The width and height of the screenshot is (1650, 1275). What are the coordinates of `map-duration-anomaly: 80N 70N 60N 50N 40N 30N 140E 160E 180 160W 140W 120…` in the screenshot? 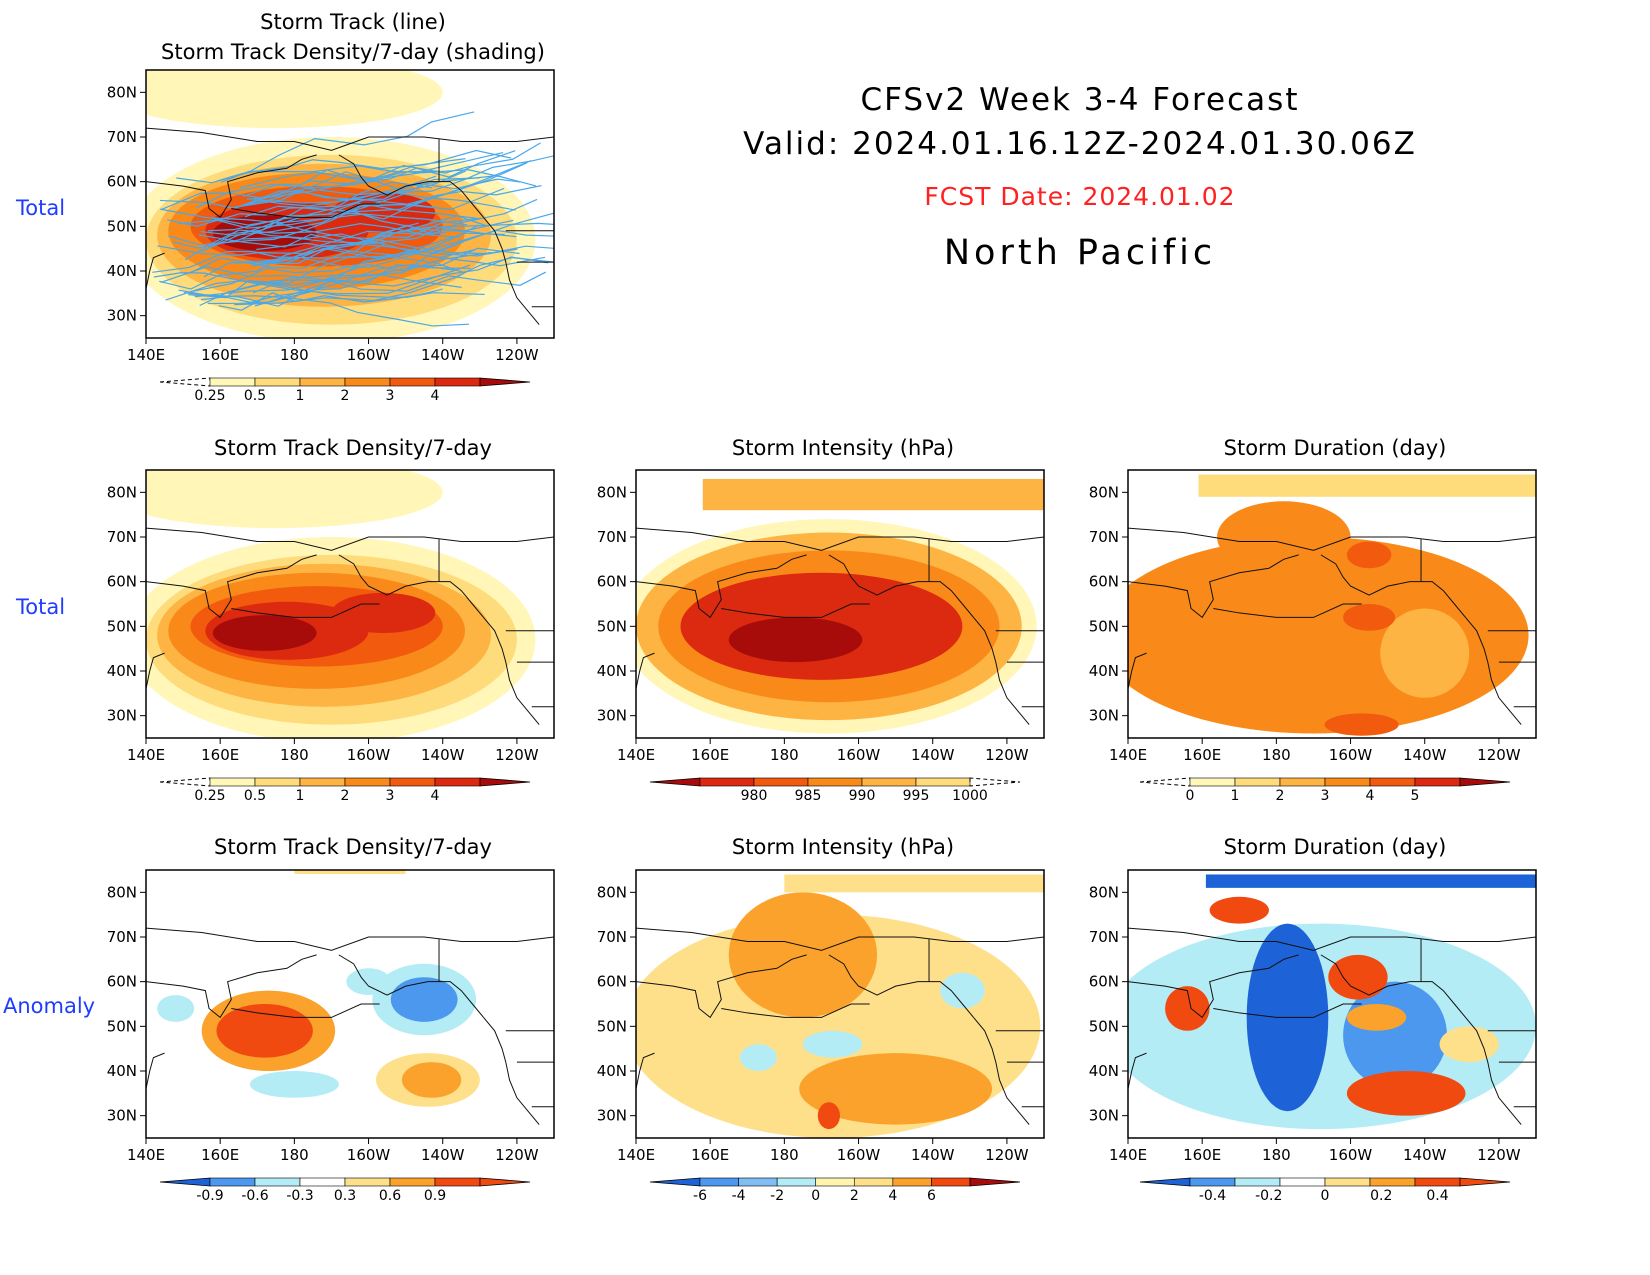 It's located at (1313, 1016).